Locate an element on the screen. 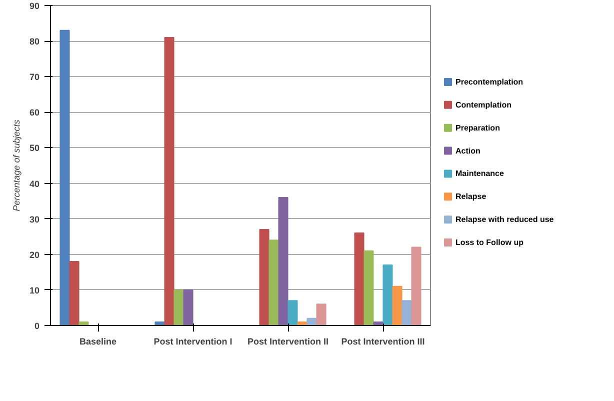 The width and height of the screenshot is (614, 401). y-tick-label: 50 is located at coordinates (34, 148).